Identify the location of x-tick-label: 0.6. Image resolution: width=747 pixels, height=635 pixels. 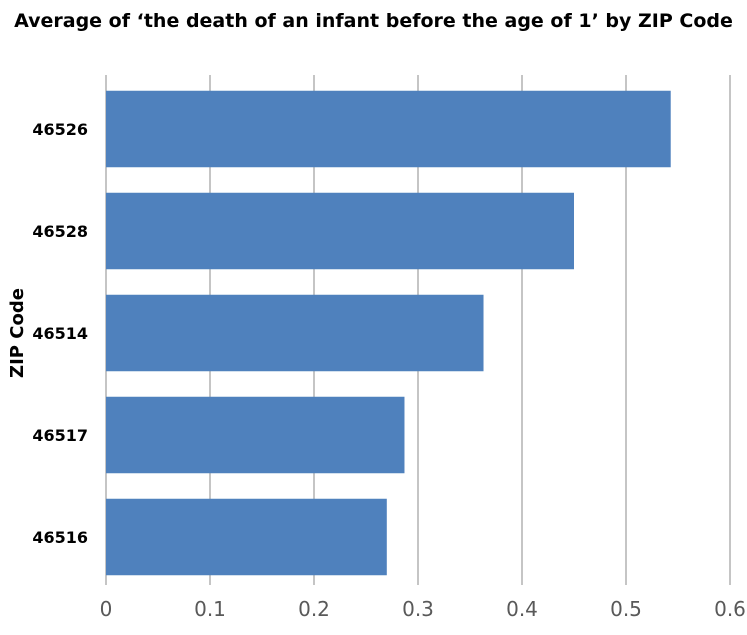
(730, 609).